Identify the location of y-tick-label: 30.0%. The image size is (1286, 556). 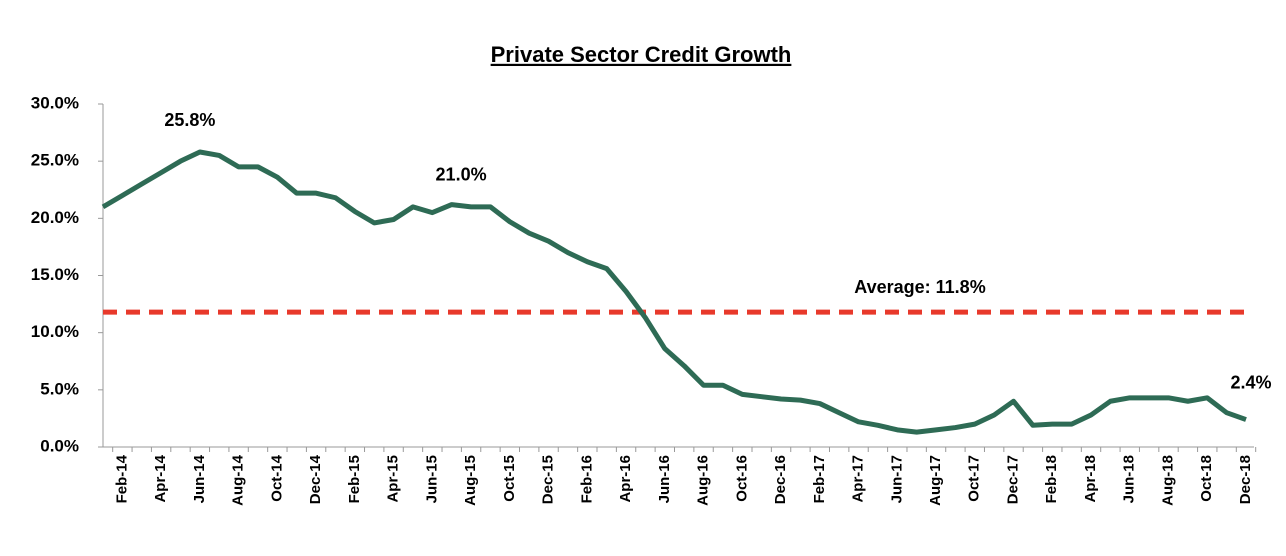
(55, 102).